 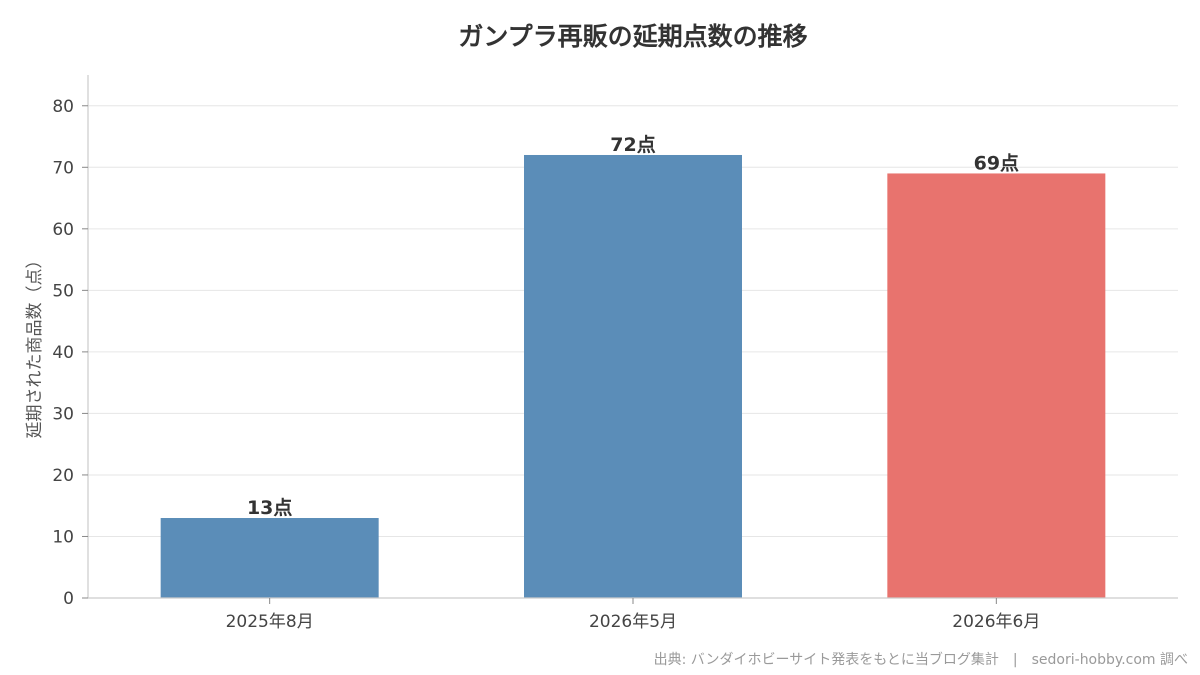 I want to click on y-ticks: 0 10 20 30 40 50 60 70 80, so click(x=70, y=353).